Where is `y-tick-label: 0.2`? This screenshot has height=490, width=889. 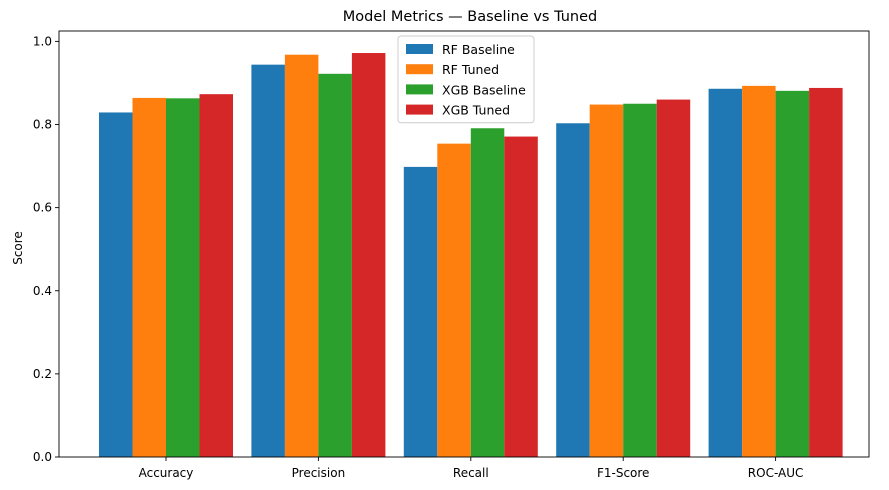
y-tick-label: 0.2 is located at coordinates (42, 374).